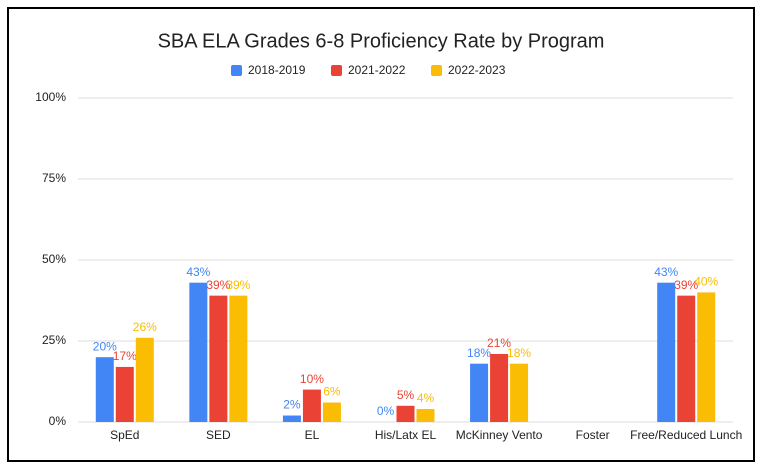 This screenshot has height=468, width=763. What do you see at coordinates (145, 327) in the screenshot?
I see `data-label: 26%` at bounding box center [145, 327].